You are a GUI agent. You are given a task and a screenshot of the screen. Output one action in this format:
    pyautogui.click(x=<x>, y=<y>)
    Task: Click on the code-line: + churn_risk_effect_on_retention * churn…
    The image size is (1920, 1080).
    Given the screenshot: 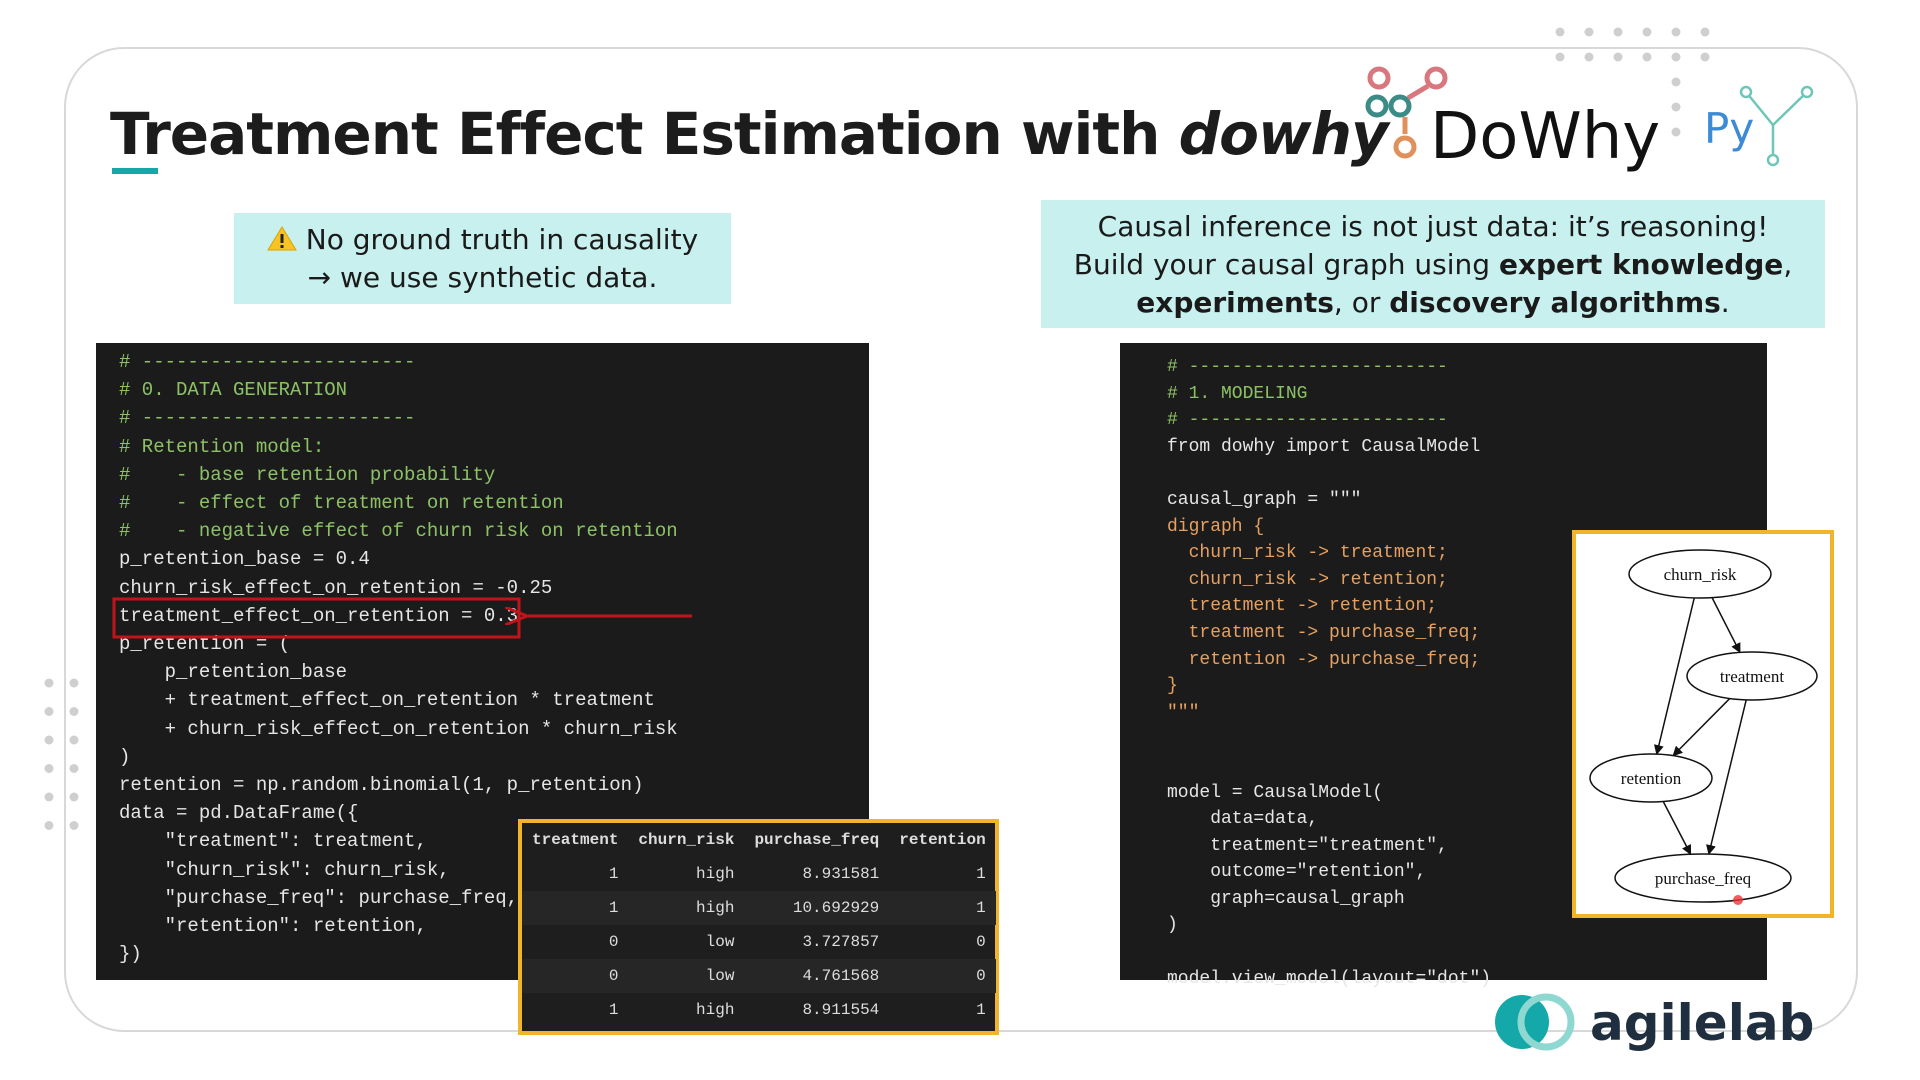 What is the action you would take?
    pyautogui.click(x=398, y=728)
    